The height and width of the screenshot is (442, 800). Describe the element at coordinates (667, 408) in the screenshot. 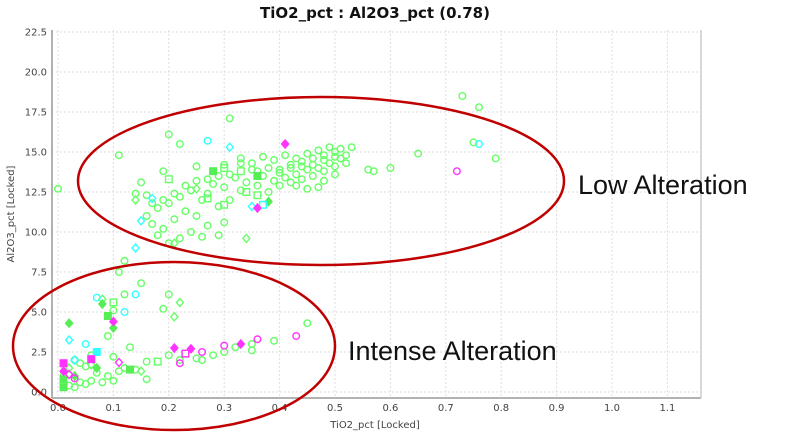

I see `x-tick-label: 1.1` at that location.